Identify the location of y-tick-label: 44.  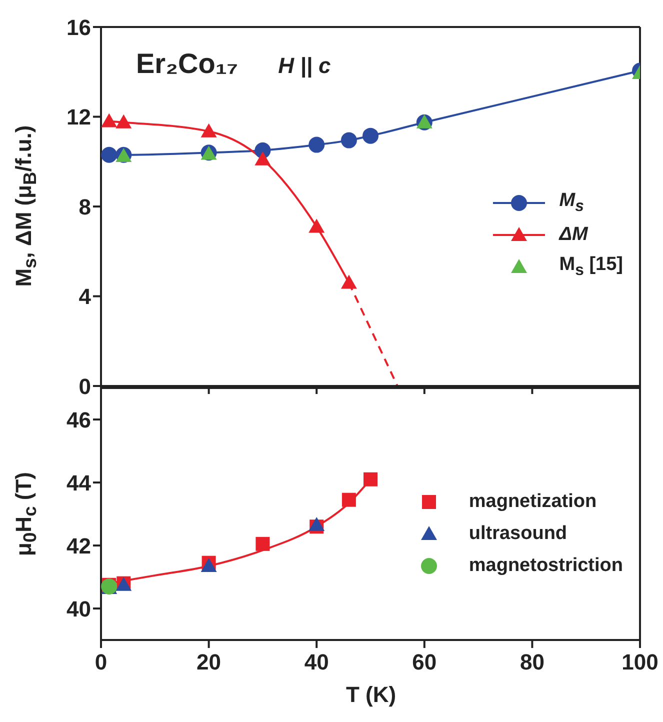
(79, 483).